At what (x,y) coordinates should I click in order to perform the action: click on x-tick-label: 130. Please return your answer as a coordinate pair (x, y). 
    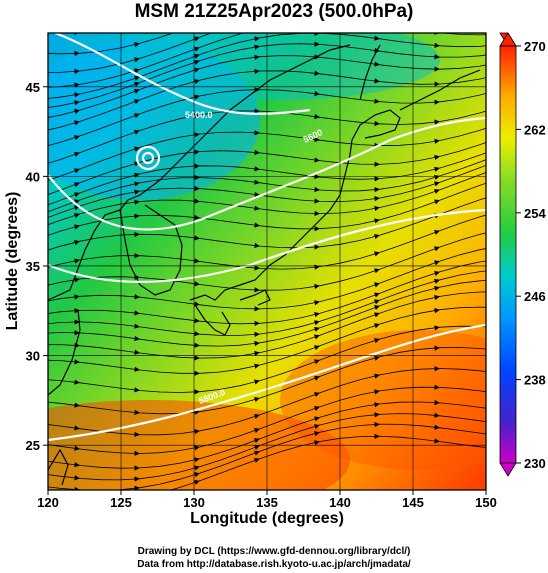
    Looking at the image, I should click on (194, 502).